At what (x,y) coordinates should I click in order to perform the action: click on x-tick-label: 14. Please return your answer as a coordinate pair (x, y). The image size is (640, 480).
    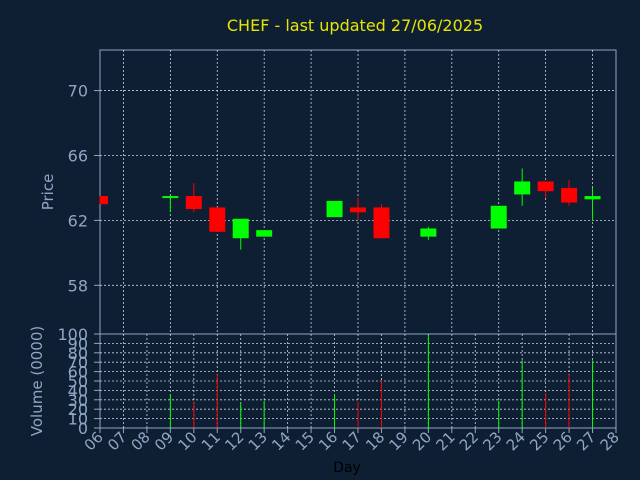
    Looking at the image, I should click on (281, 441).